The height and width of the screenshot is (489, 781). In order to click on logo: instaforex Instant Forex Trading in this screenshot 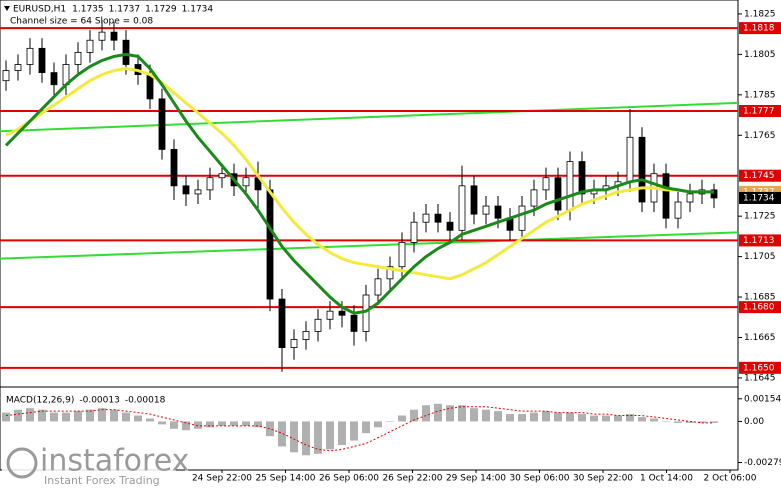, I will do `click(95, 466)`.